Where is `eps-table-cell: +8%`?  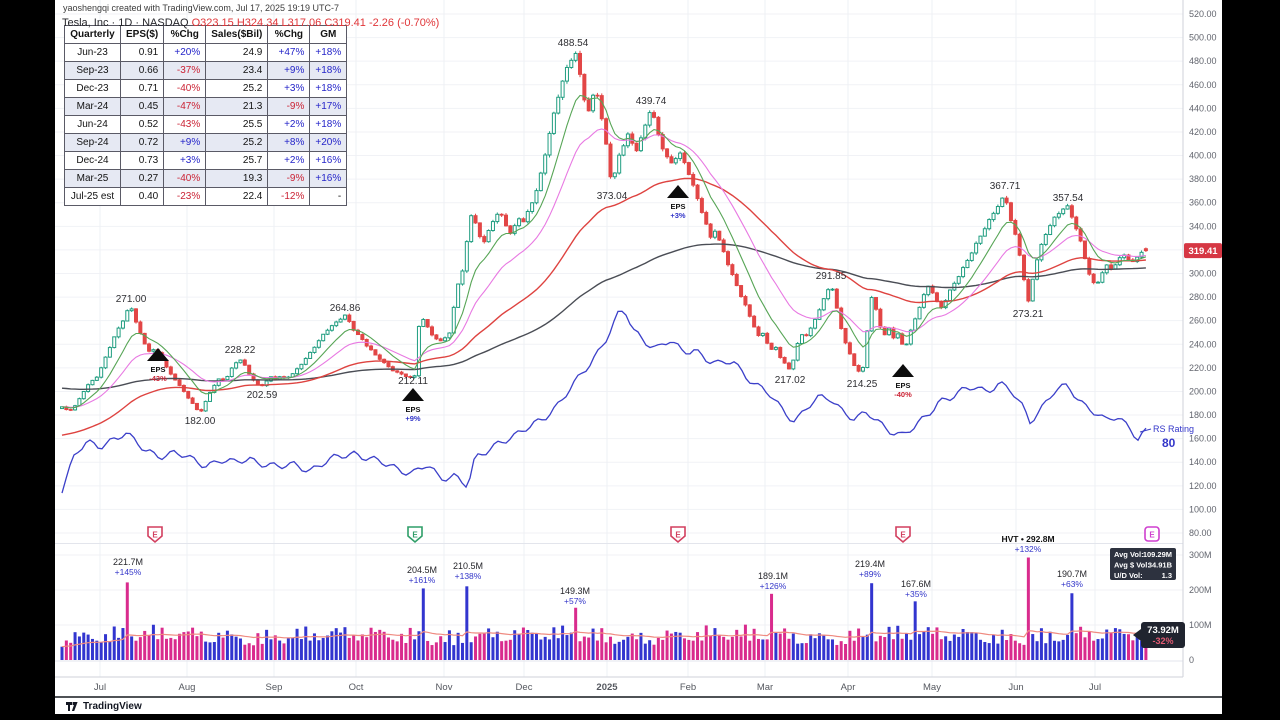 eps-table-cell: +8% is located at coordinates (289, 142).